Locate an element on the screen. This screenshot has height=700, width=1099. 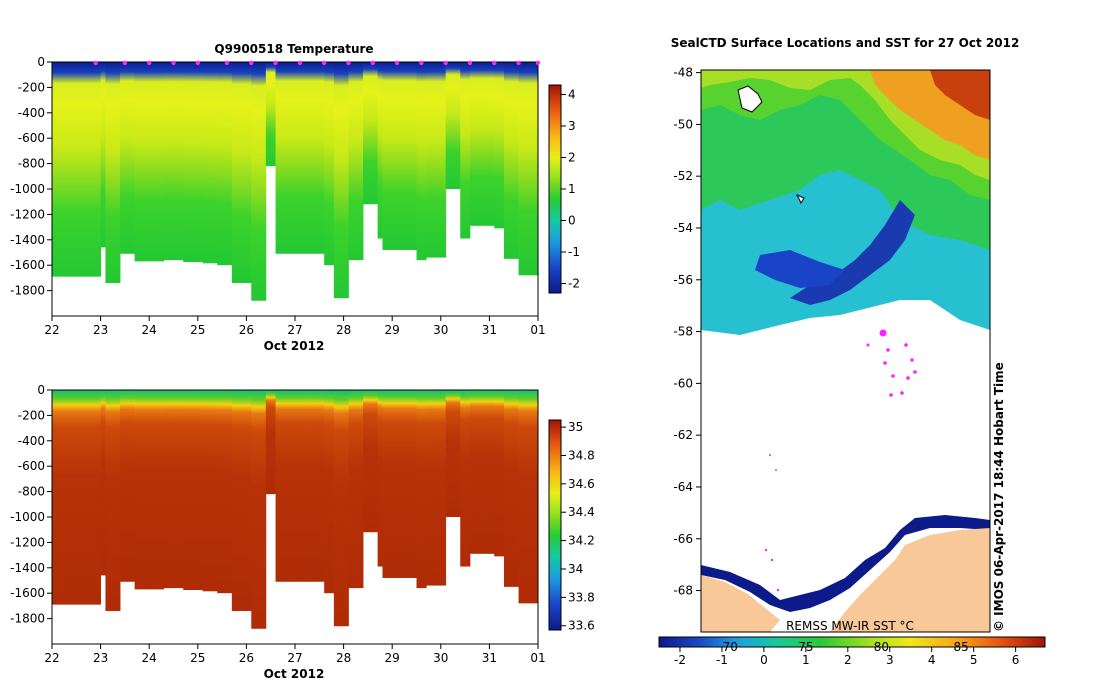
temperature-title: Q9900518 Temperature is located at coordinates (293, 49).